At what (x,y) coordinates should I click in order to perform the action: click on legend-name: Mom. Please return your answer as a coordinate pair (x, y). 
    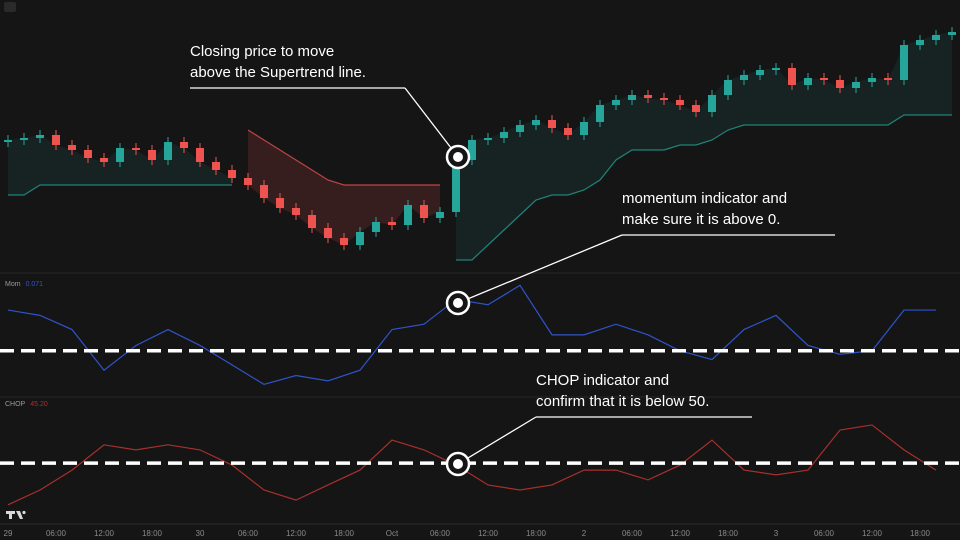
    Looking at the image, I should click on (13, 284).